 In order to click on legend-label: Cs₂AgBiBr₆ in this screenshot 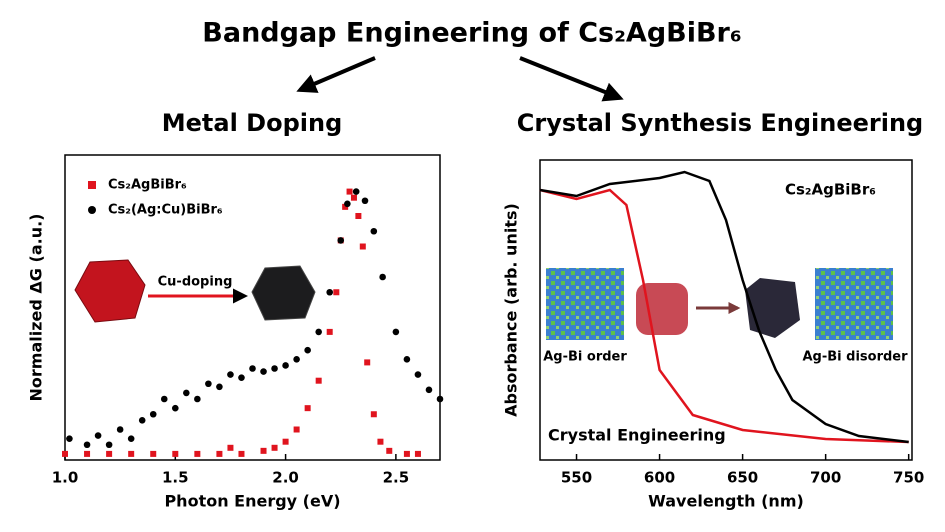, I will do `click(147, 185)`.